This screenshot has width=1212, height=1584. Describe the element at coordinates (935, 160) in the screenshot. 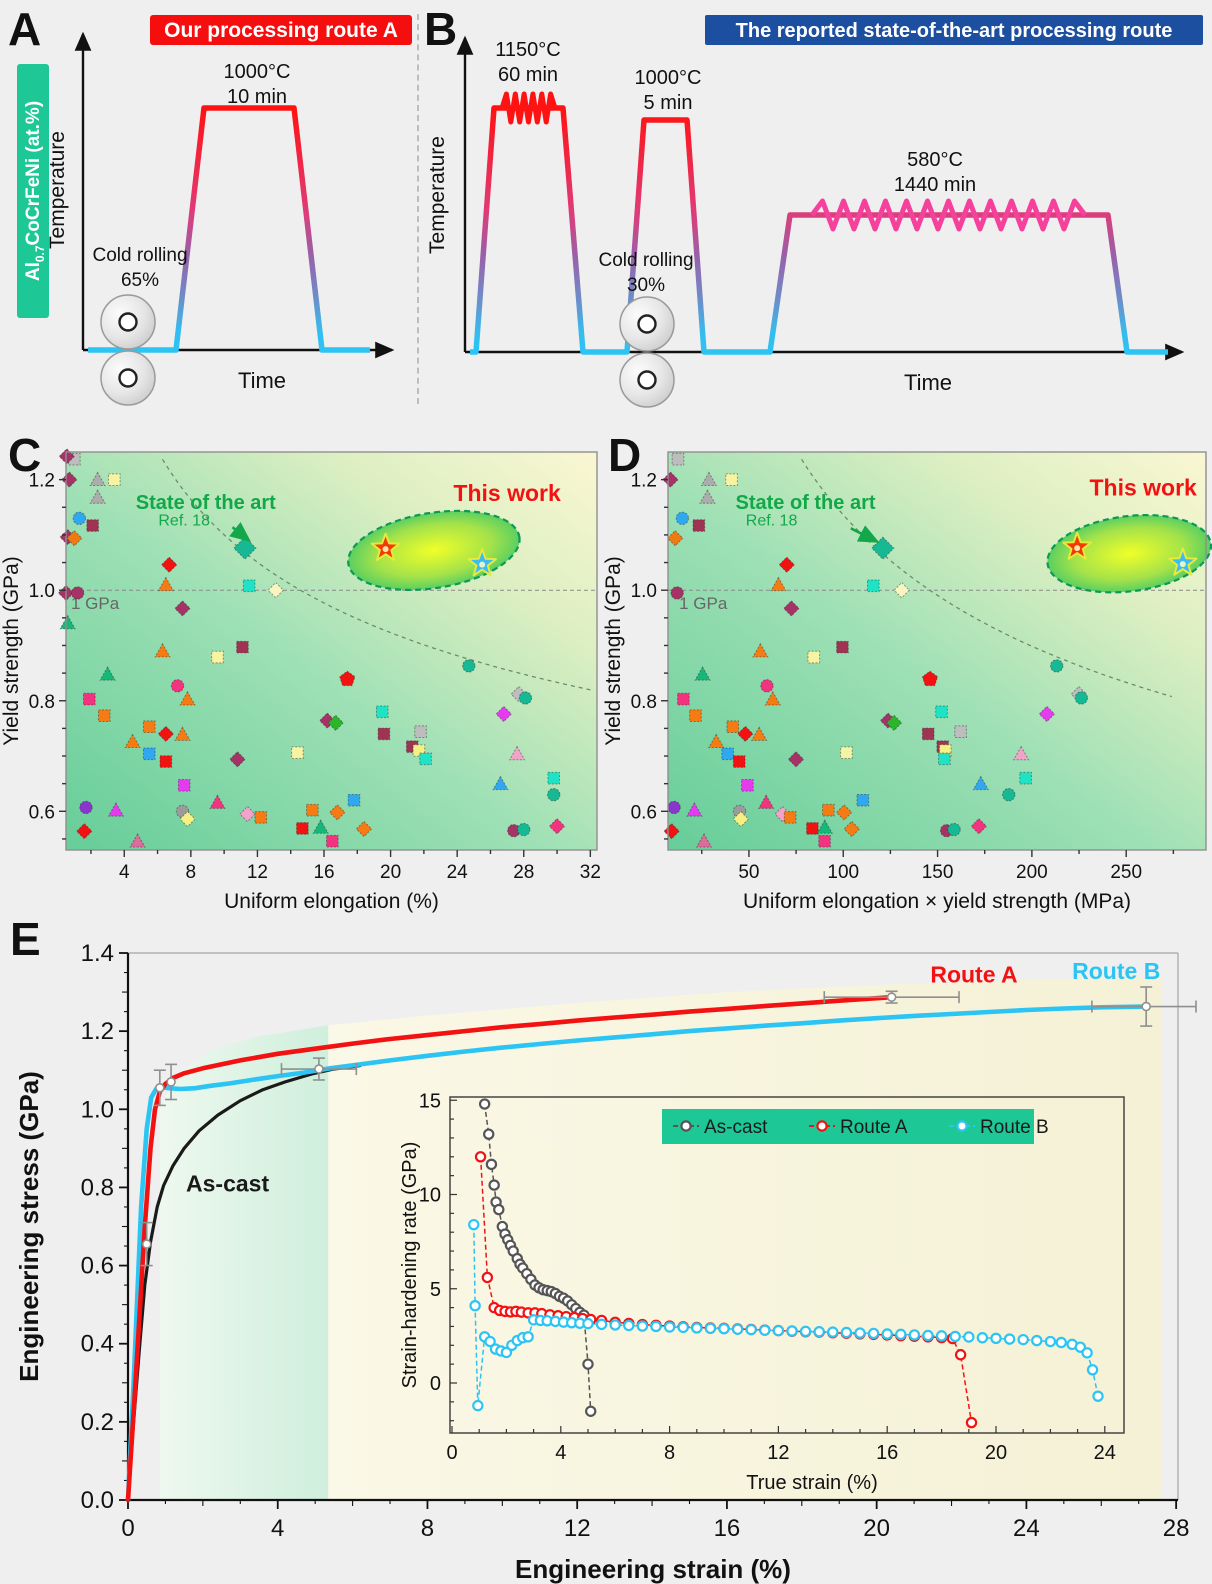

I see `b-step3-temp: 580°C` at that location.